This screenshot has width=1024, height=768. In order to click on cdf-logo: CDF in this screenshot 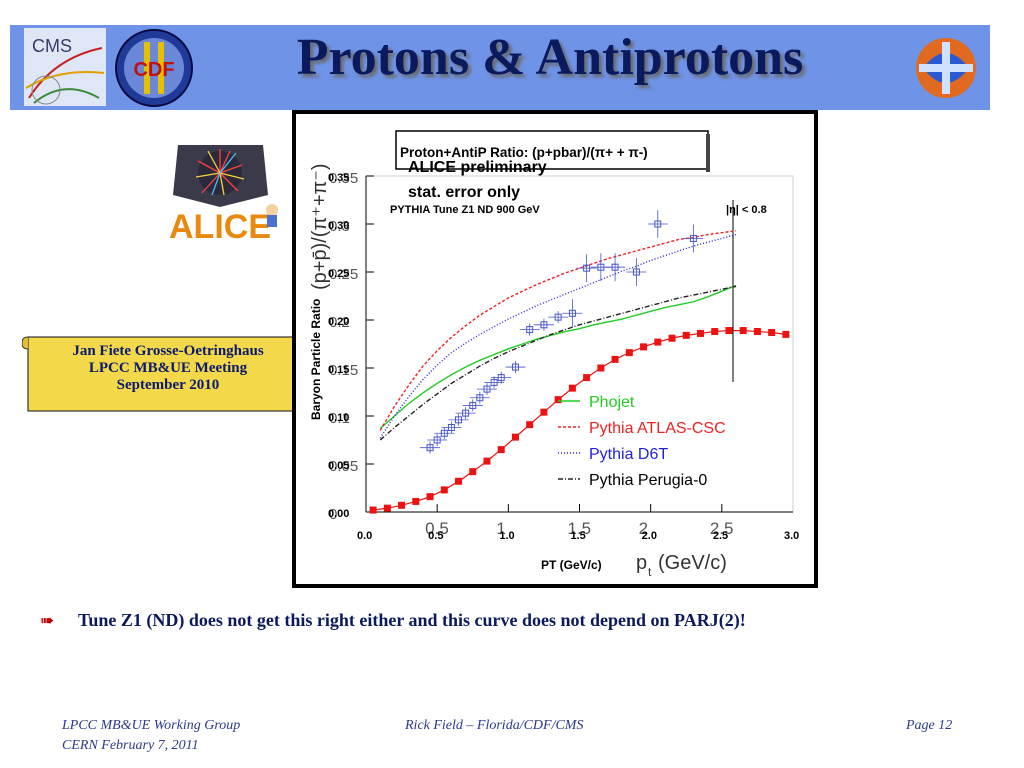, I will do `click(154, 68)`.